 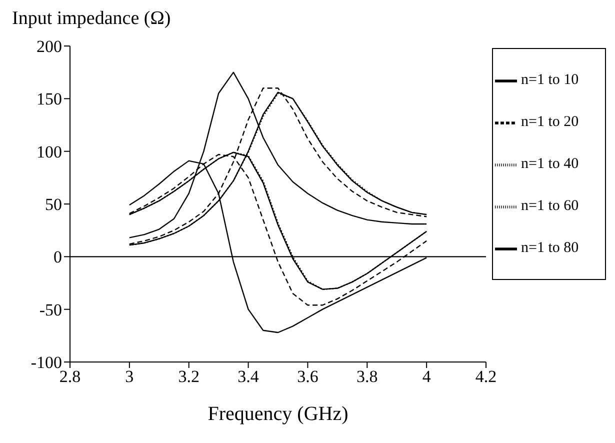 I want to click on y-tick-label: 0, so click(x=58, y=257).